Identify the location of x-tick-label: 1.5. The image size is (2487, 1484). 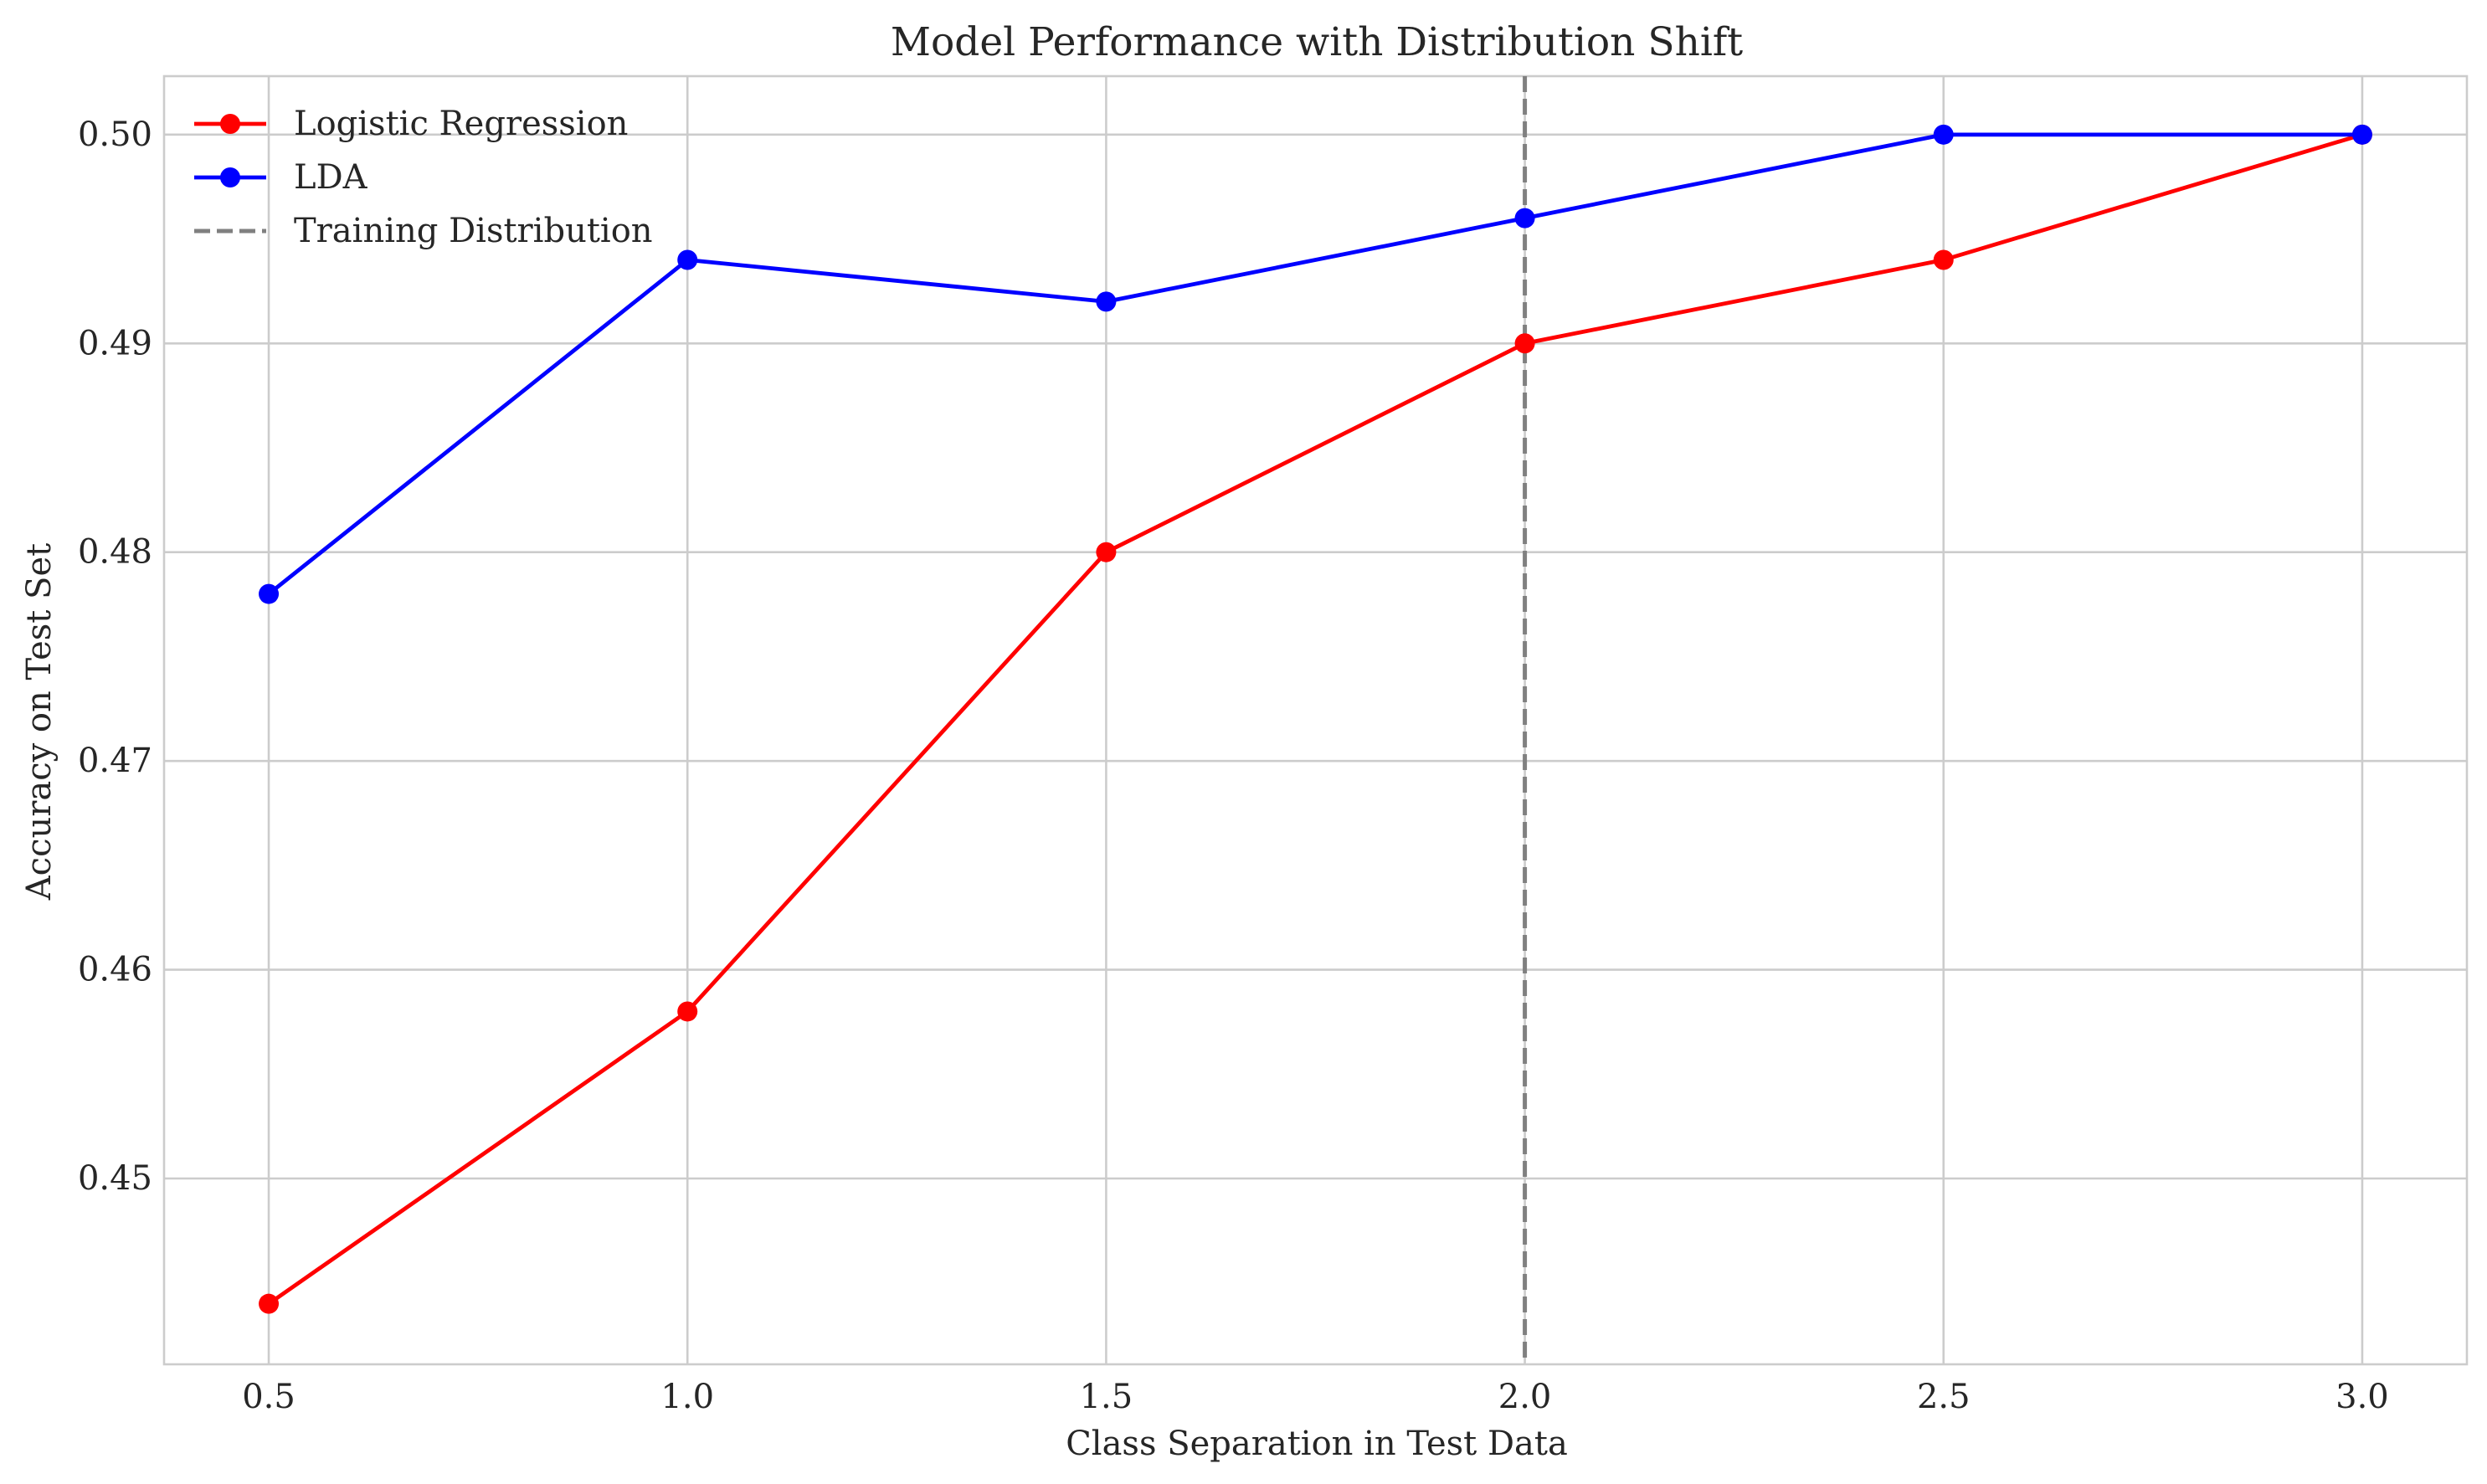
(1106, 1397).